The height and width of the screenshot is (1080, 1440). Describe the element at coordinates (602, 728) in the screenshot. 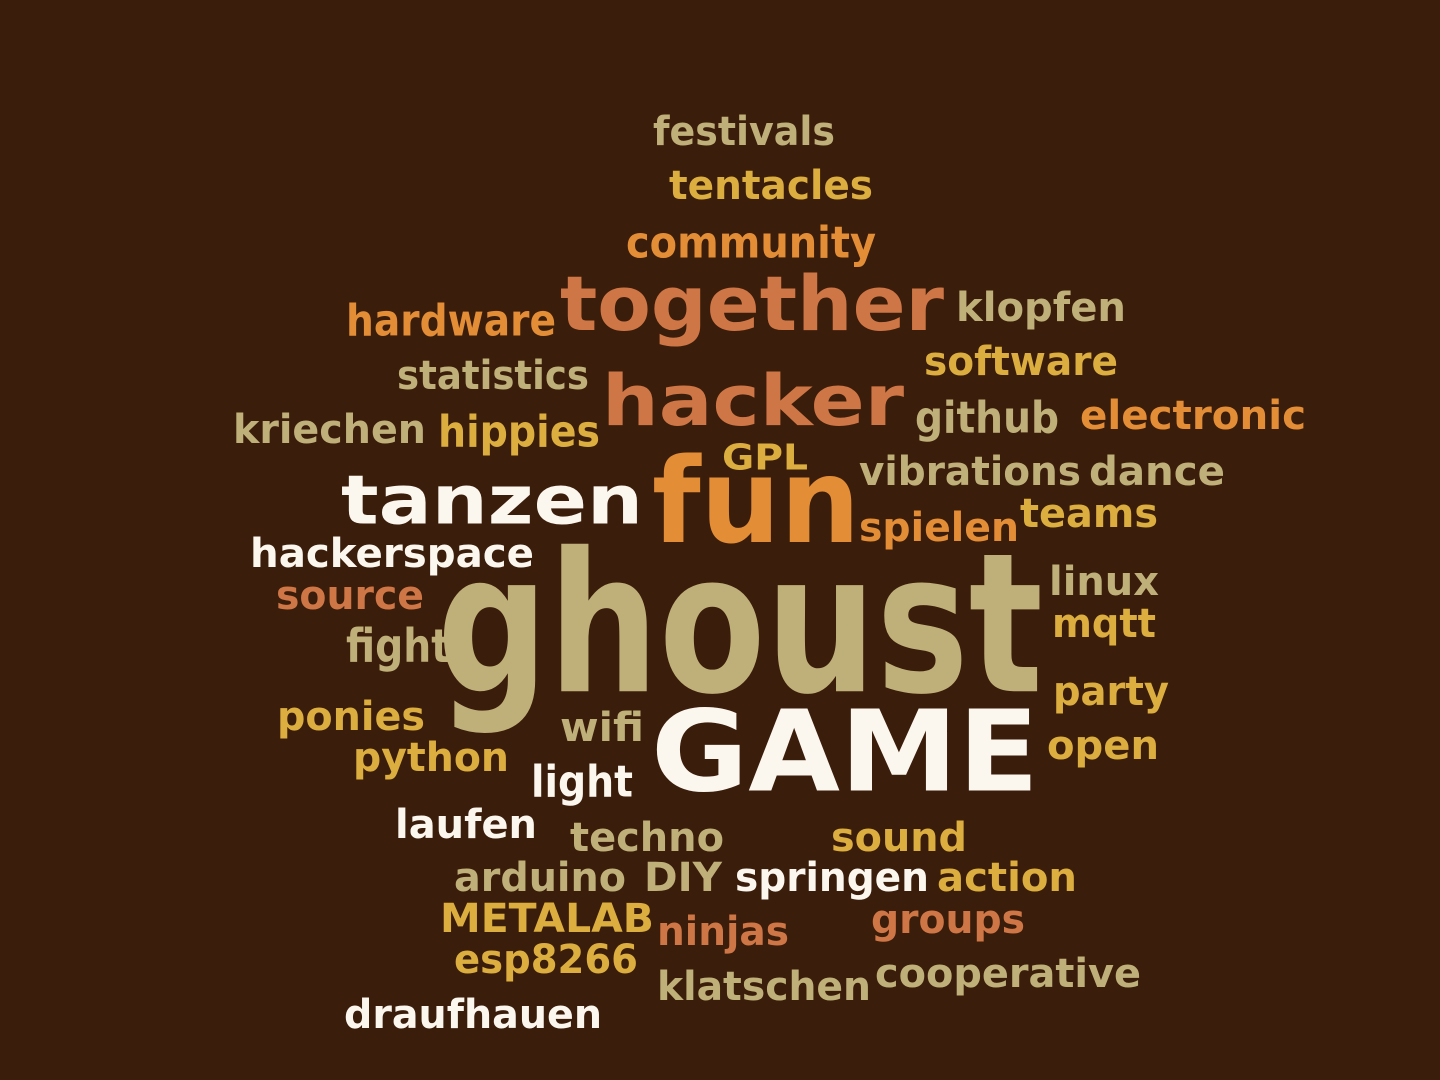

I see `word-wifi: wifi` at that location.